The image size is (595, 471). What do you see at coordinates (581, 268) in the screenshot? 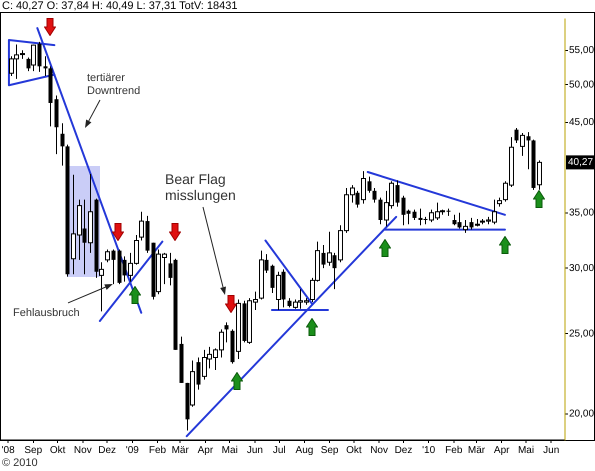
I see `y-tick-label: 30,00` at bounding box center [581, 268].